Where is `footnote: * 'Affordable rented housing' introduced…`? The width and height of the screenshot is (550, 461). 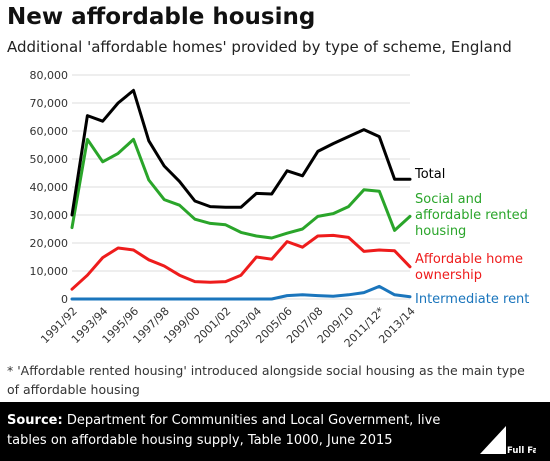 footnote: * 'Affordable rented housing' introduced… is located at coordinates (266, 380).